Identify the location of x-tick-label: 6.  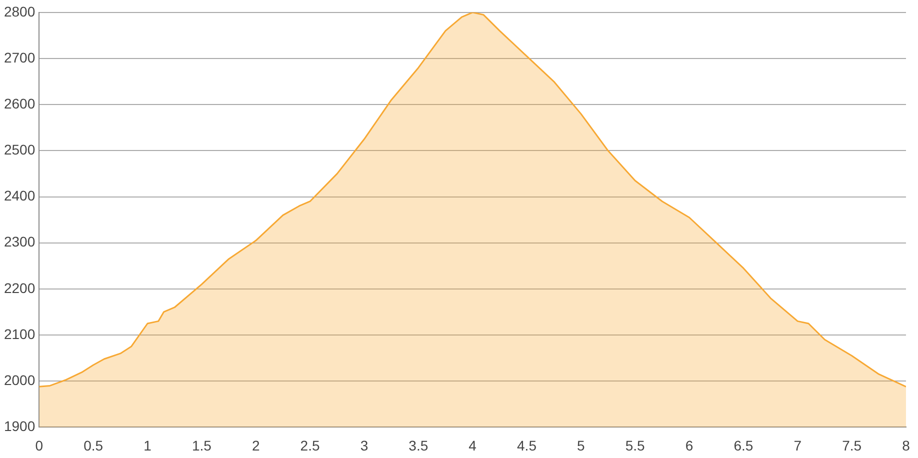
(689, 445).